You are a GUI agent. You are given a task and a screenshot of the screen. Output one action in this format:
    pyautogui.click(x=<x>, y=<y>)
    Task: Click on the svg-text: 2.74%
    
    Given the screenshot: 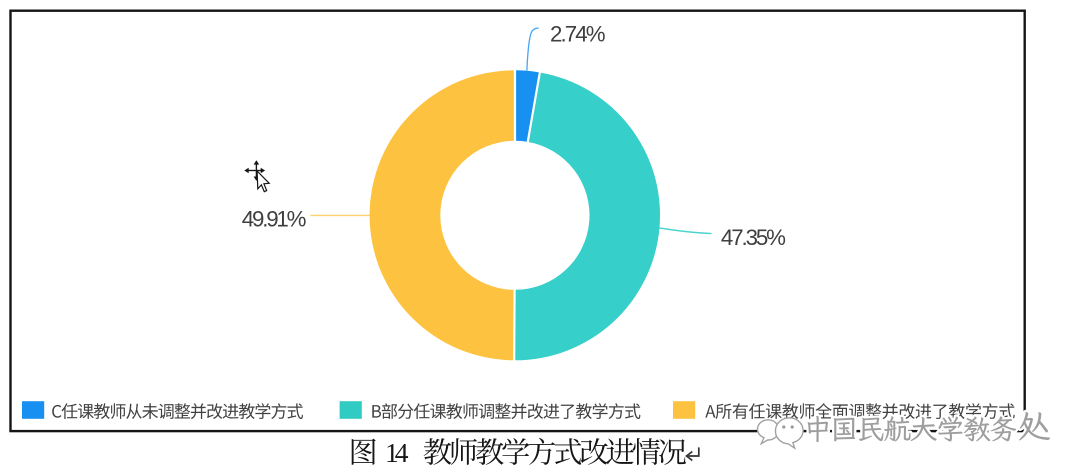 What is the action you would take?
    pyautogui.click(x=578, y=33)
    